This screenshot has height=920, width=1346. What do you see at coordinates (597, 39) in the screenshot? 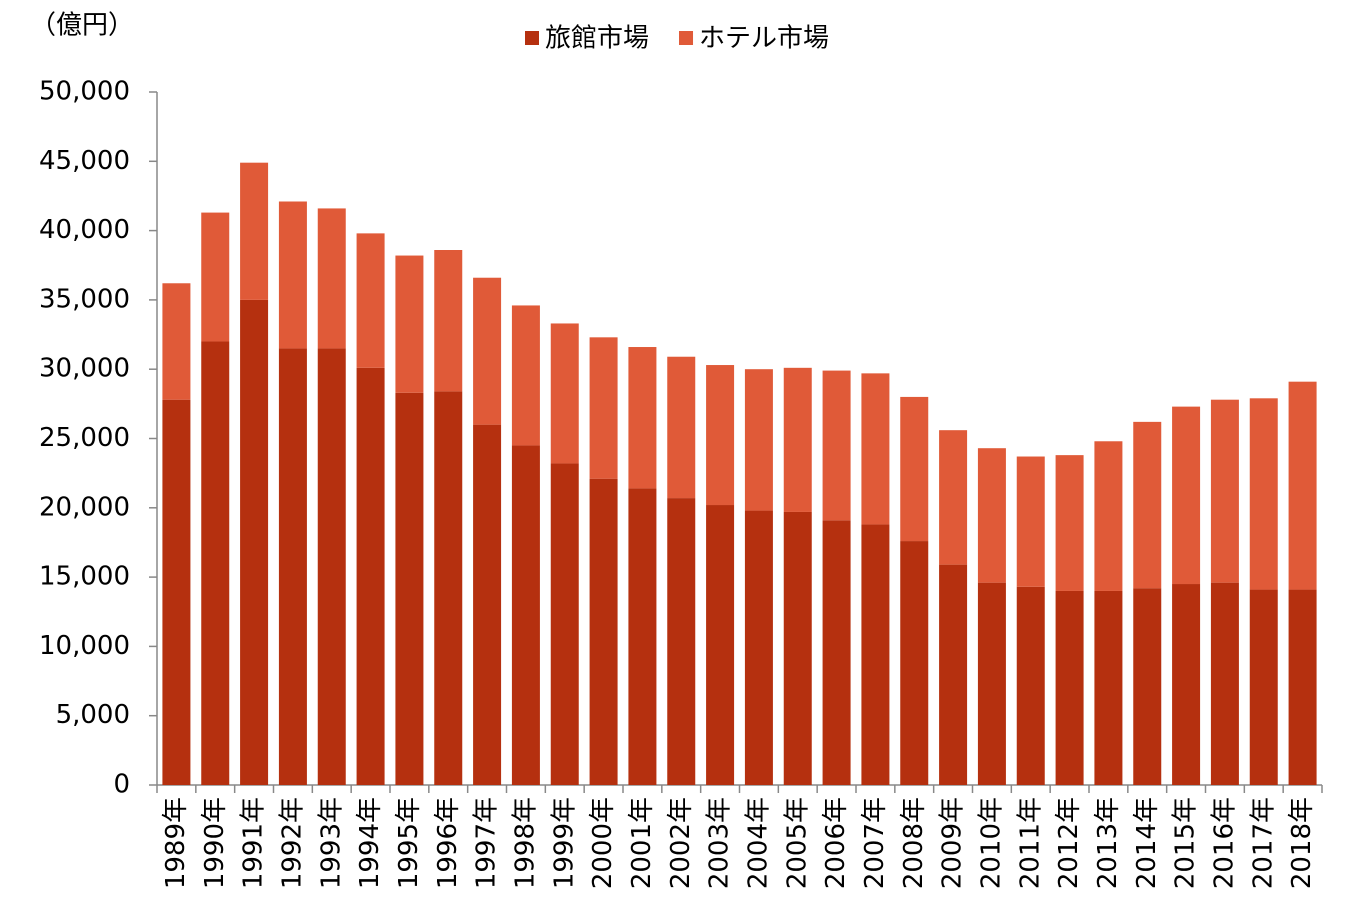
I see `legend-label: 旅館市場` at bounding box center [597, 39].